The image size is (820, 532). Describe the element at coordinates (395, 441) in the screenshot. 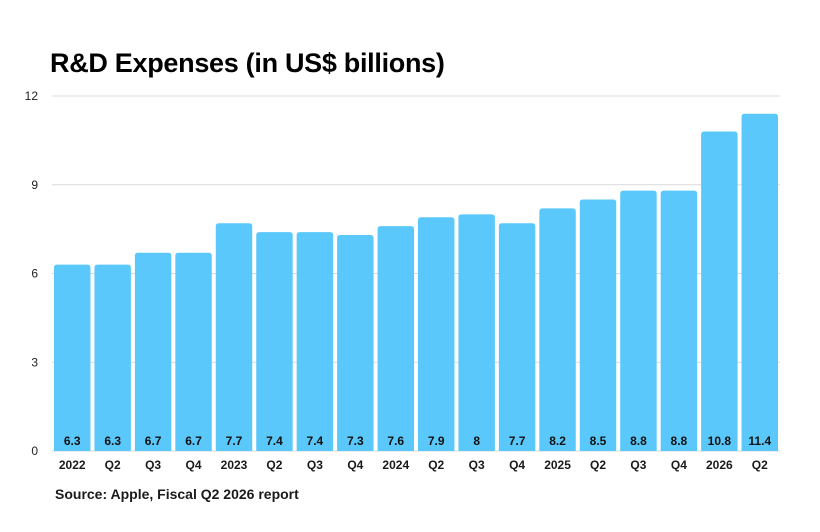

I see `bar-value-label: 7.6` at that location.